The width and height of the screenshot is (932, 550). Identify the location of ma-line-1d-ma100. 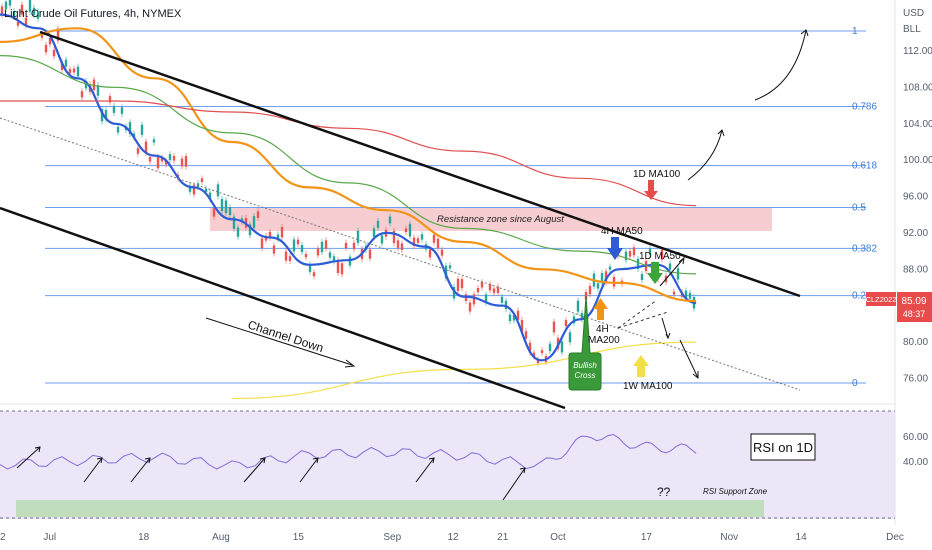
(348, 153).